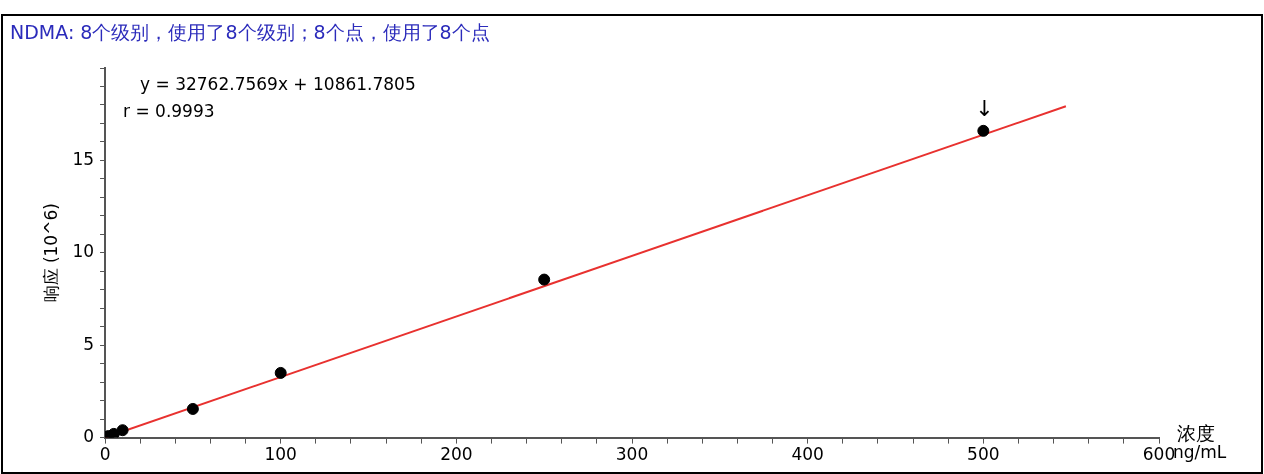  Describe the element at coordinates (278, 84) in the screenshot. I see `annotation: y = 32762.7569x + 10861.7805` at that location.